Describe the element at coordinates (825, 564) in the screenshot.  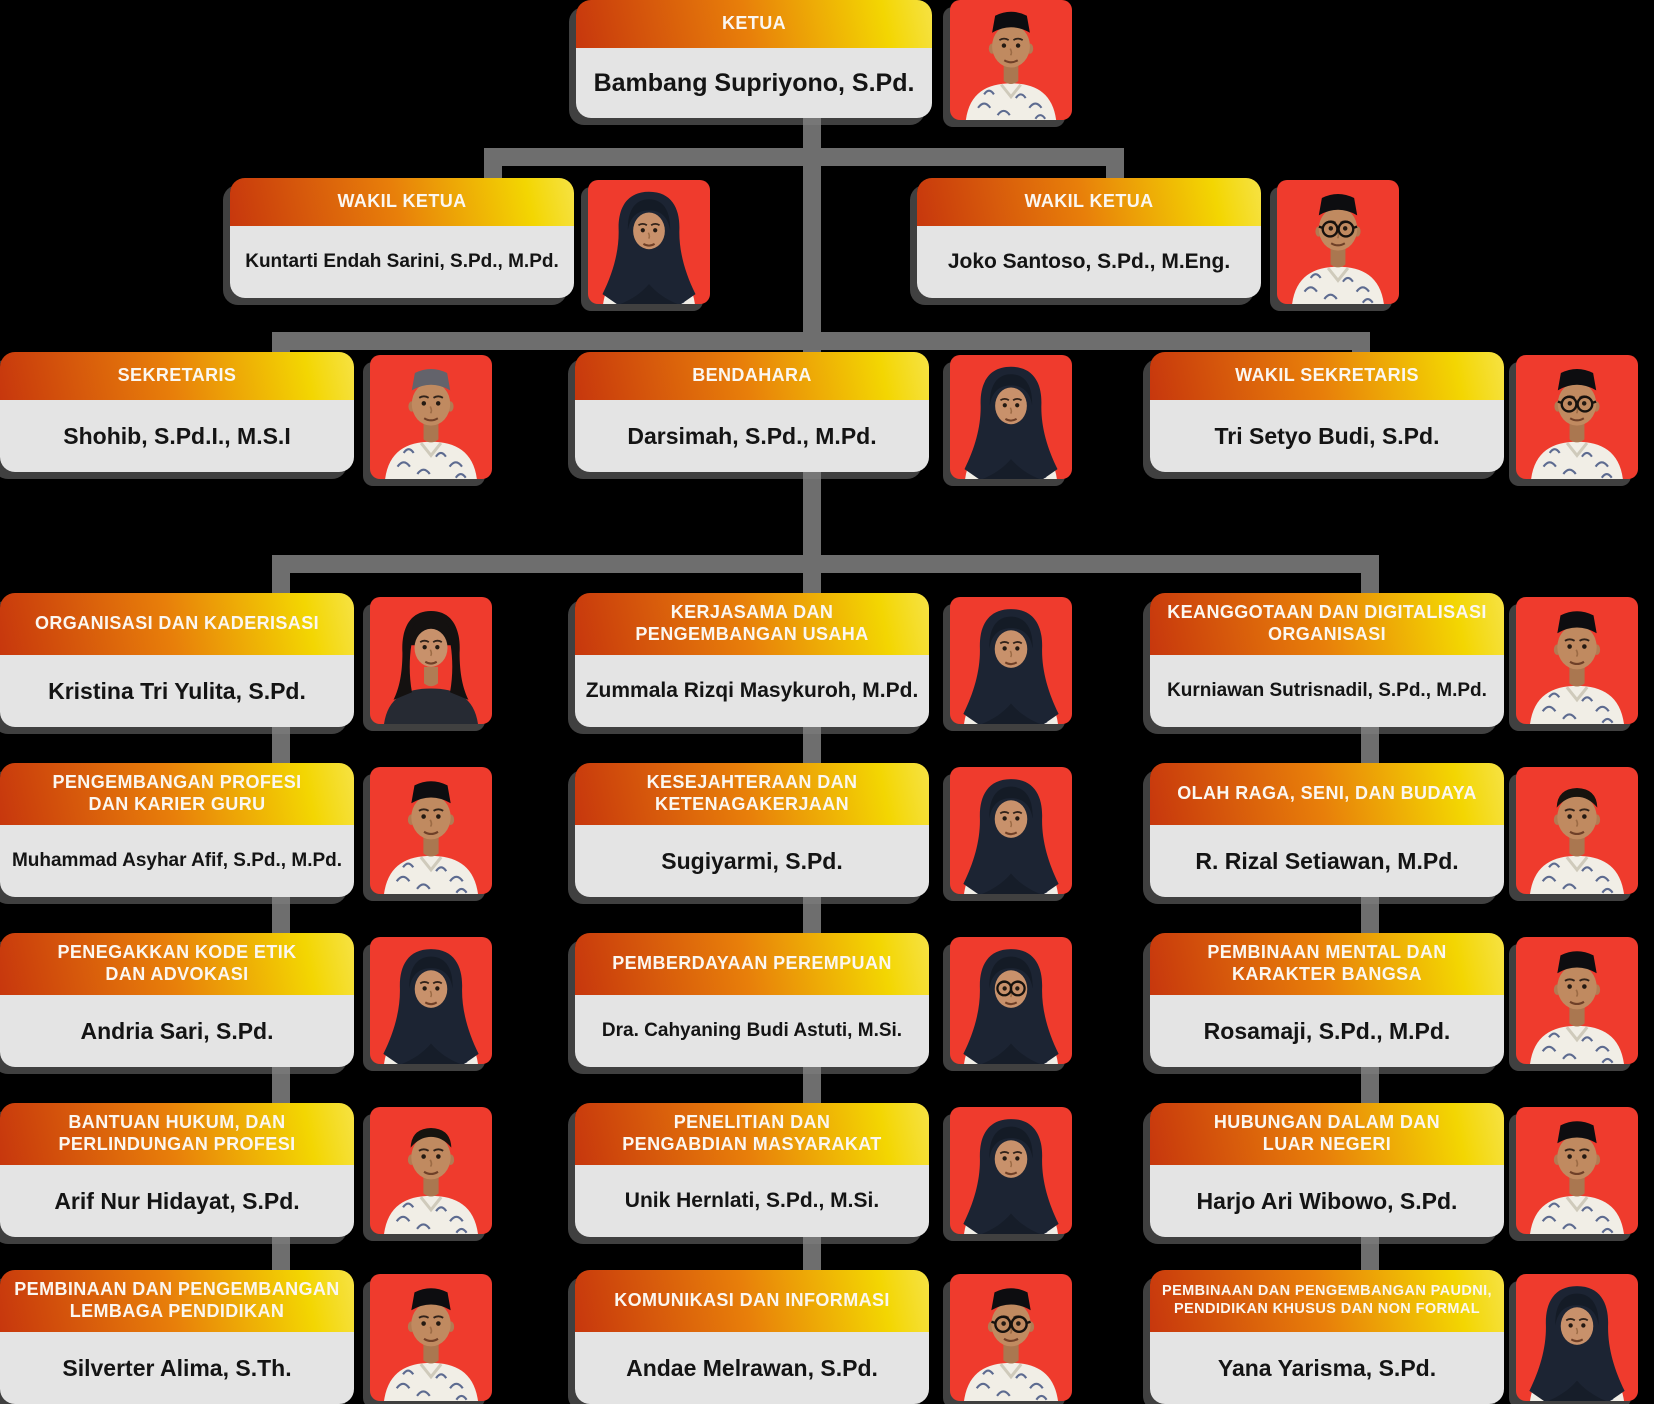
I see `connector-divisions-horizontal` at that location.